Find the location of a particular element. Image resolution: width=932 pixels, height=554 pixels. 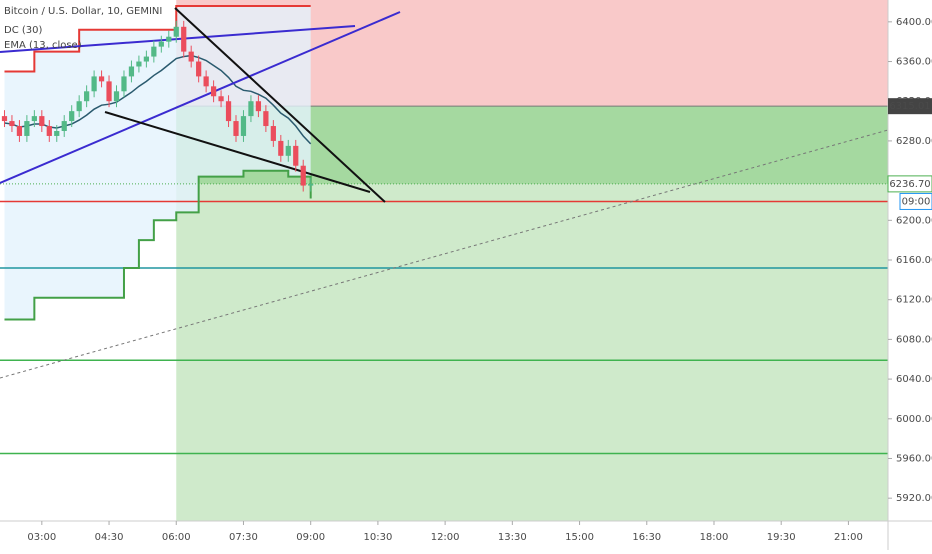

time-label-box is located at coordinates (915, 201).